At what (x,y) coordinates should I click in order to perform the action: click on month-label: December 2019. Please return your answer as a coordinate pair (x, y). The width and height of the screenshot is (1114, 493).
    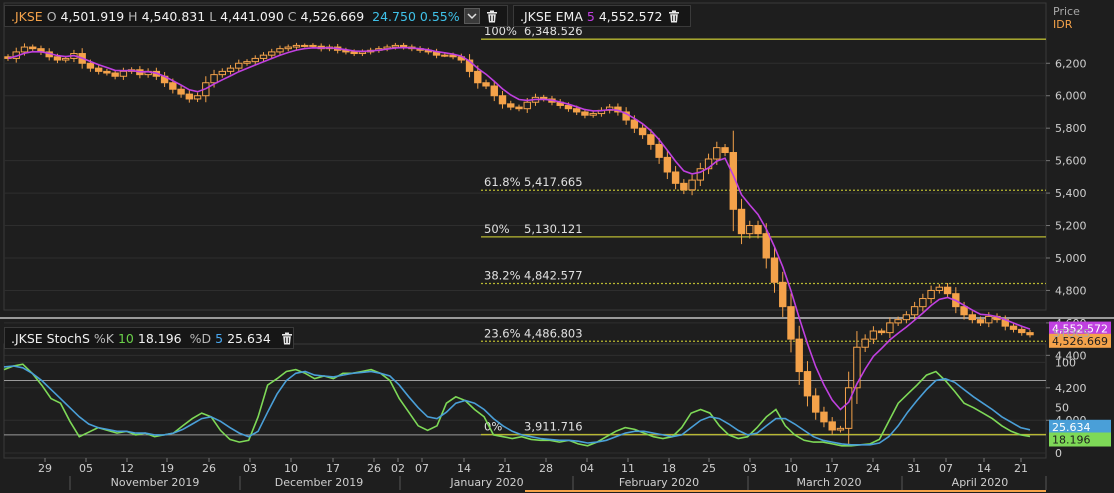
    Looking at the image, I should click on (319, 482).